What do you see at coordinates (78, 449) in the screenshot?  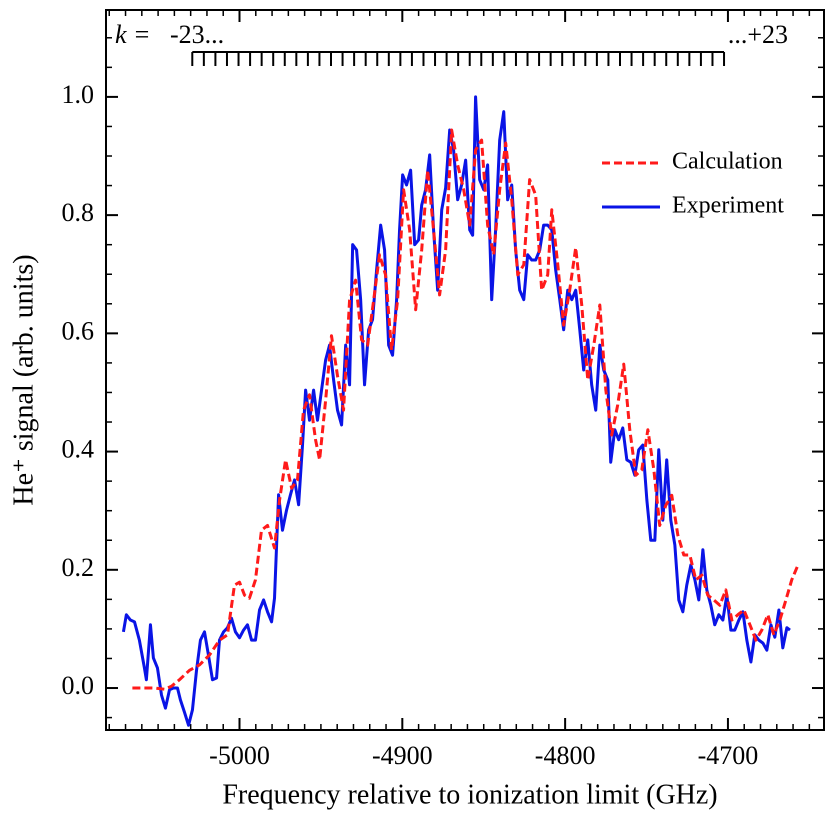 I see `y-tick-label: 0.4` at bounding box center [78, 449].